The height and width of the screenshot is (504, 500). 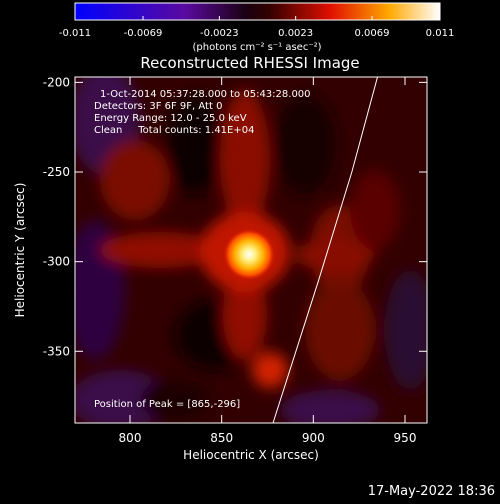 I want to click on colorbar-ticks: -0.011 -0.0069 -0.0023 0.0023 0.0069 0.011, so click(x=256, y=27).